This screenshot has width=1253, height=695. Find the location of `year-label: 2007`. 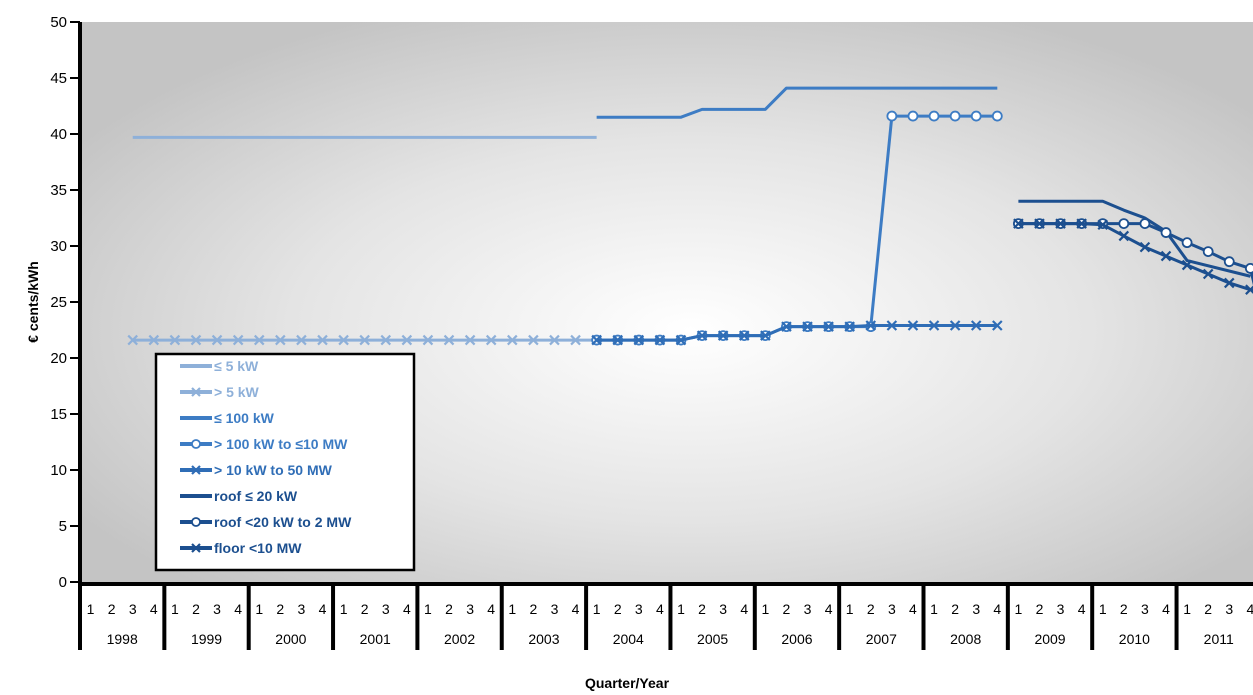

year-label: 2007 is located at coordinates (881, 639).